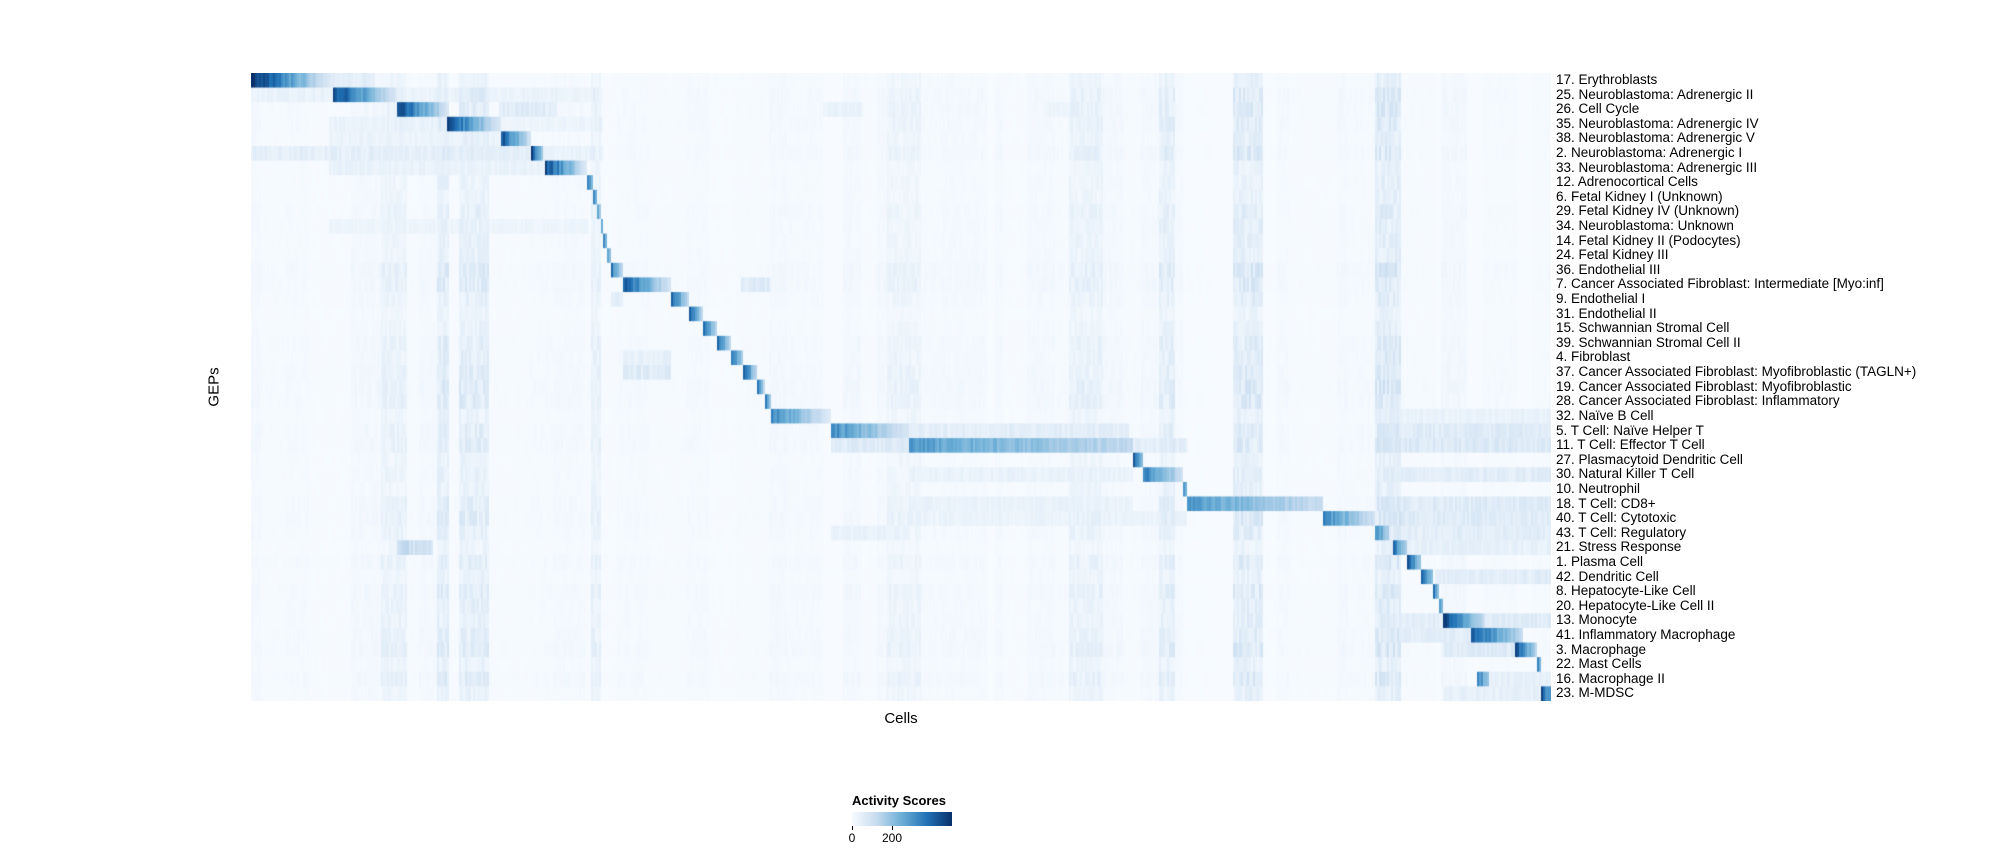  I want to click on y-axis-label: GEPs, so click(214, 387).